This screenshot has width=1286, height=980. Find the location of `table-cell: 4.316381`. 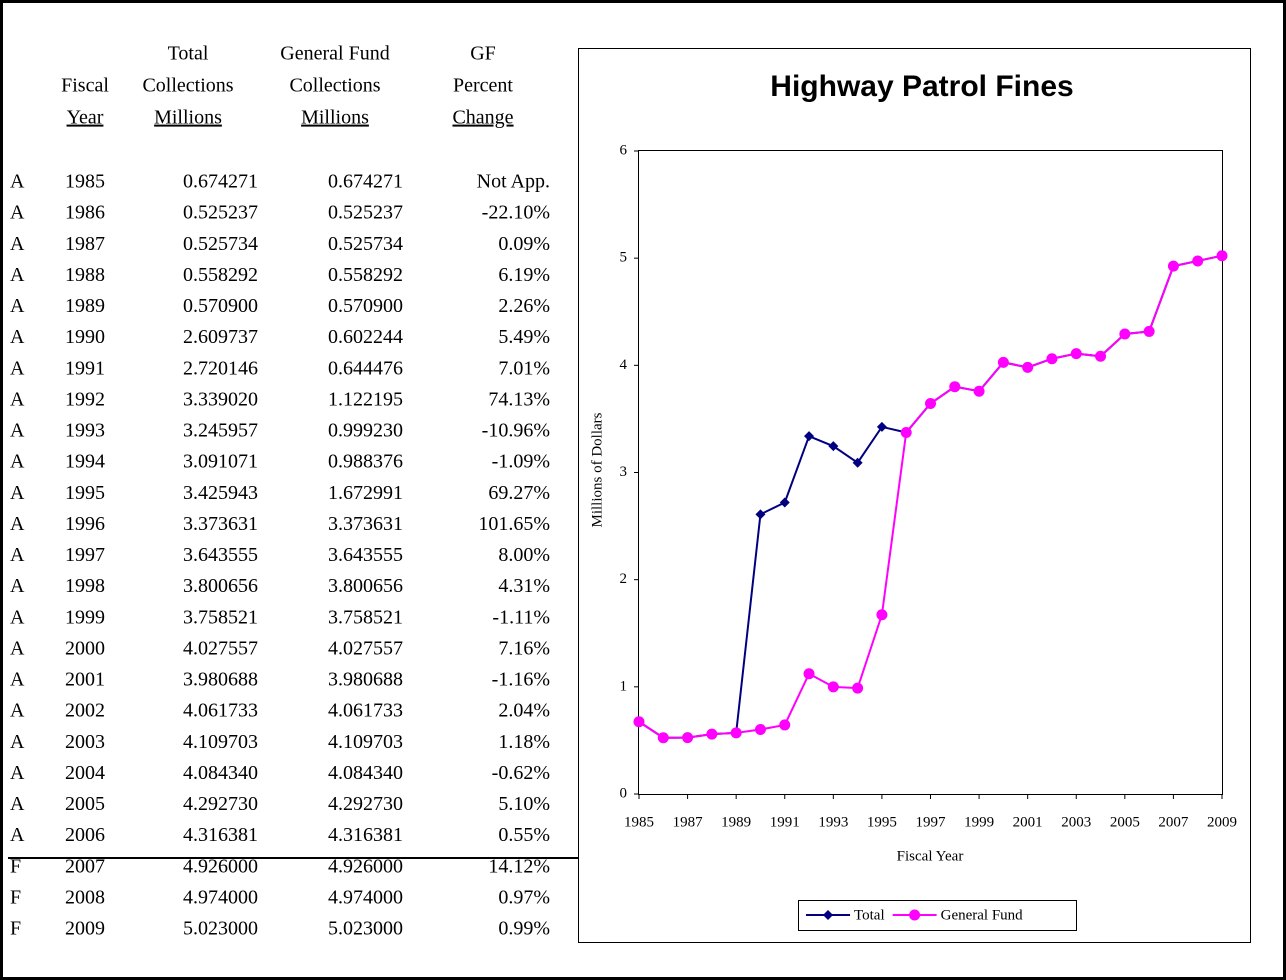

table-cell: 4.316381 is located at coordinates (220, 835).